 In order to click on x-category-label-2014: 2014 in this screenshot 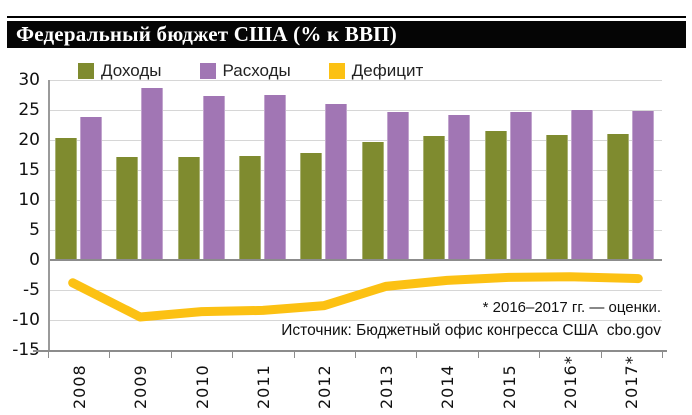, I will do `click(448, 386)`.